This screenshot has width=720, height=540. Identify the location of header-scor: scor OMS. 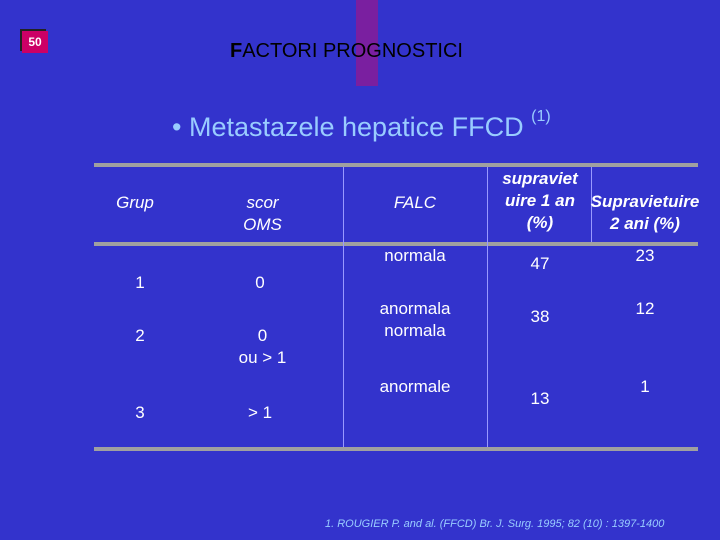
(262, 214).